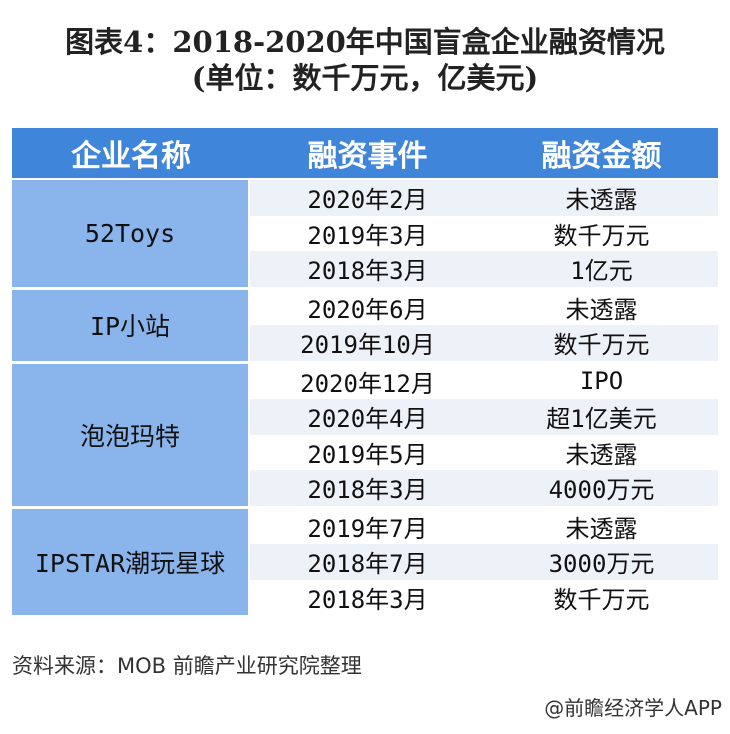  I want to click on event-date: 2020年4月, so click(367, 419).